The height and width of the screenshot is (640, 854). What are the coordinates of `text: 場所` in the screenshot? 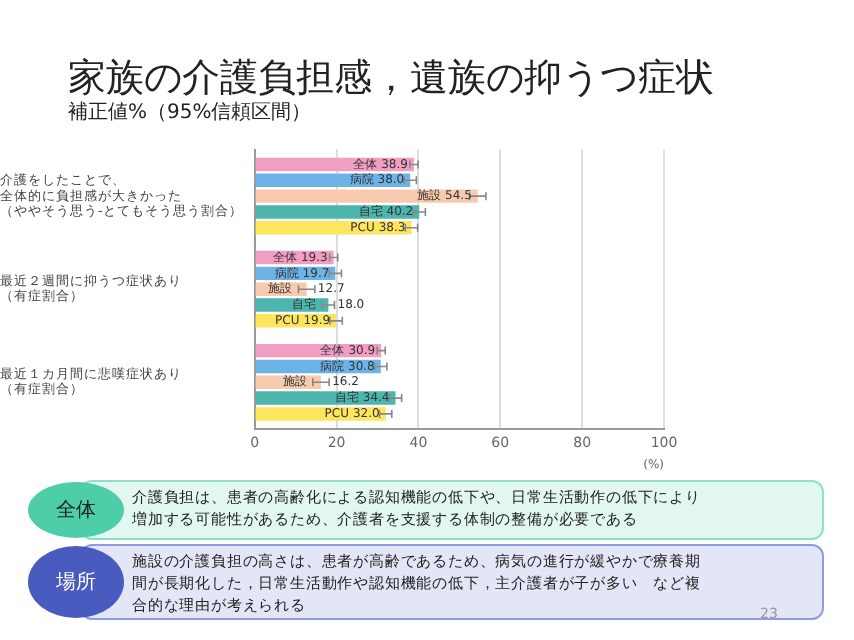 It's located at (76, 582).